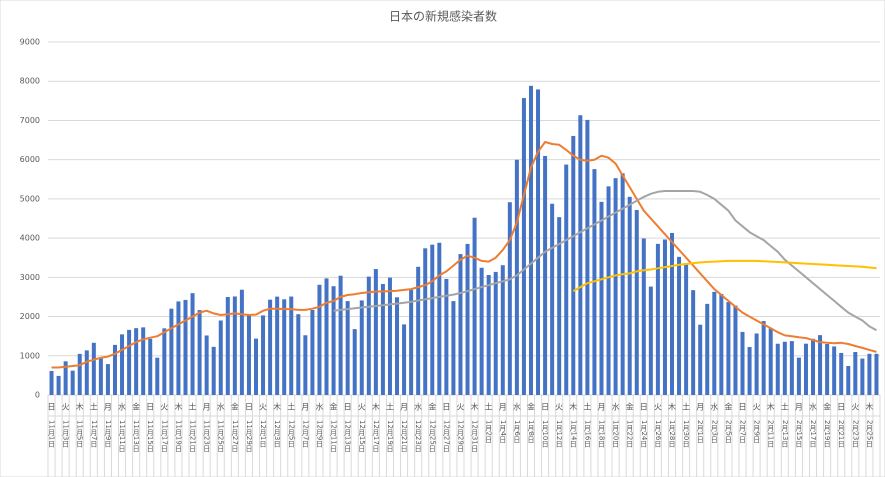  I want to click on x-tick-label: 2月11日, so click(771, 434).